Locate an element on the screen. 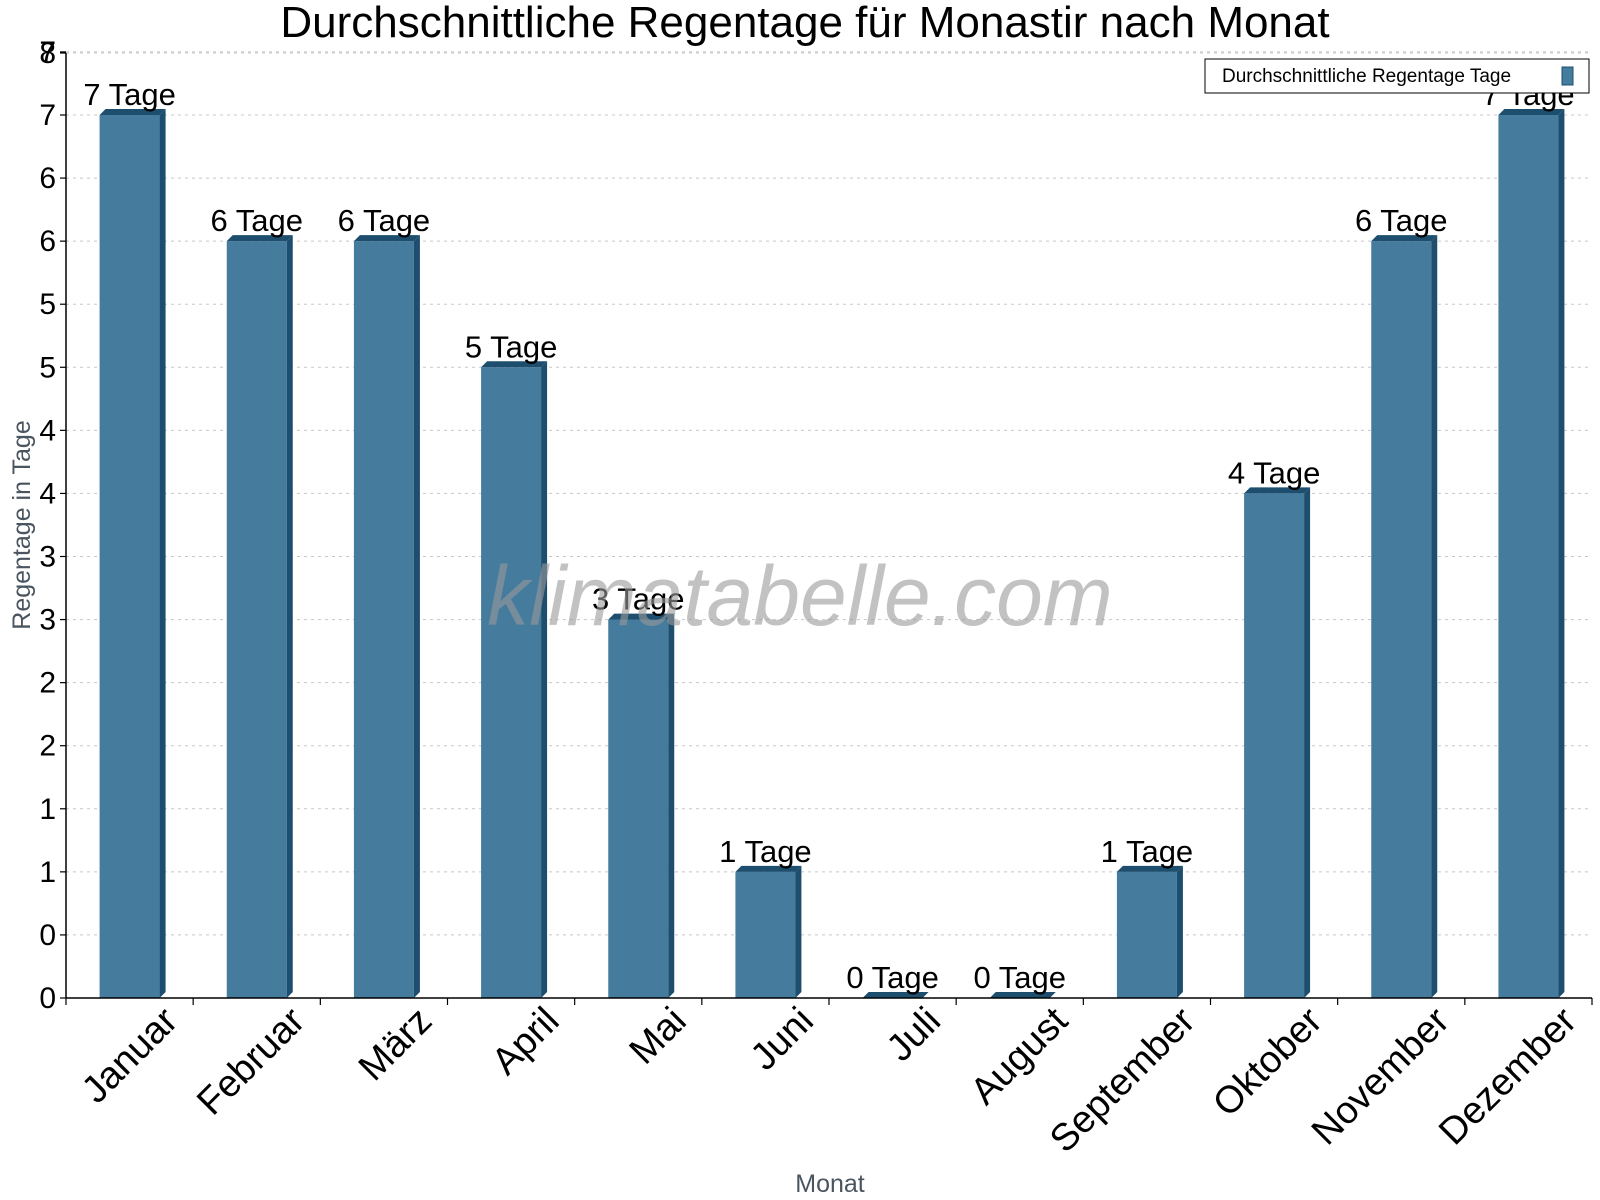  bar-juli: 0 Tage is located at coordinates (892, 979).